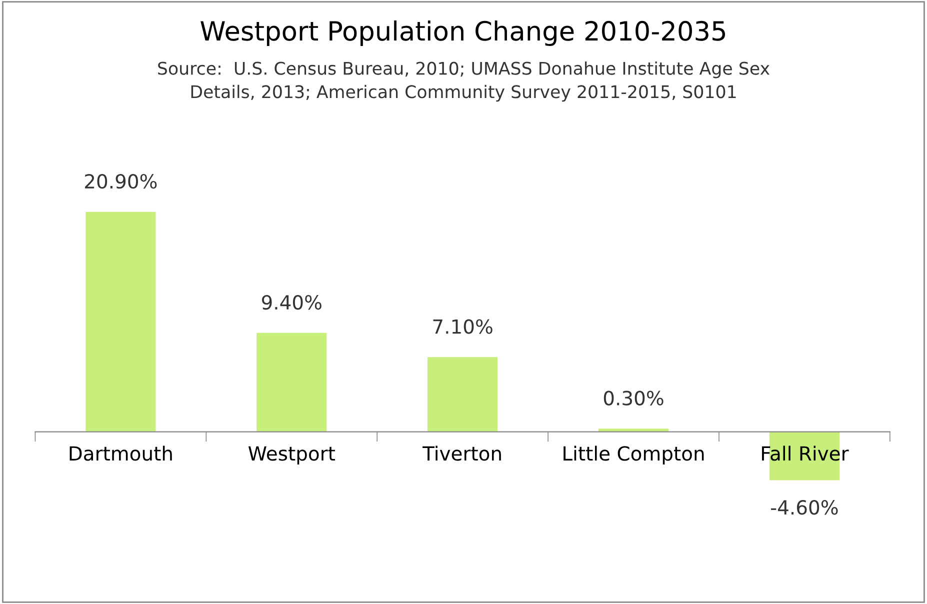 The height and width of the screenshot is (604, 927). Describe the element at coordinates (634, 455) in the screenshot. I see `x-tick-label: Little Compton` at that location.